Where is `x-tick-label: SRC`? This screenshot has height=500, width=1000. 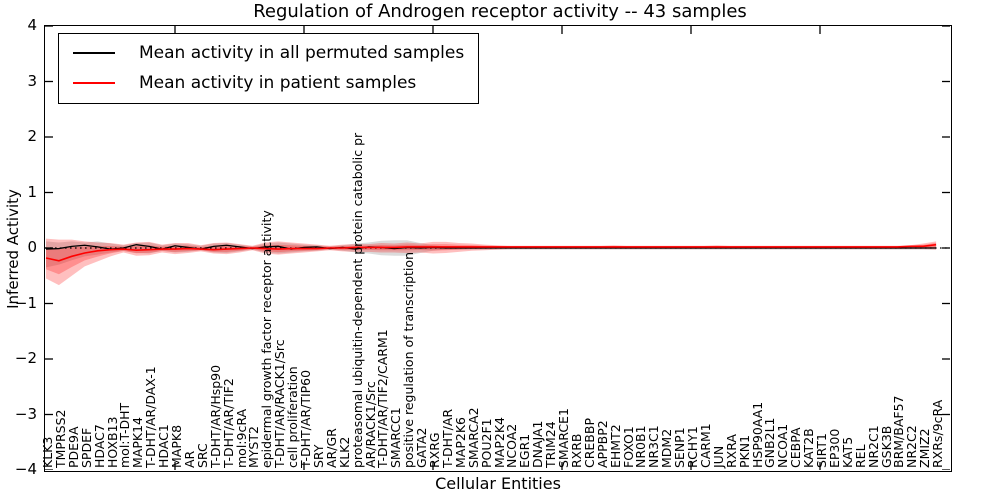
x-tick-label: SRC is located at coordinates (202, 455).